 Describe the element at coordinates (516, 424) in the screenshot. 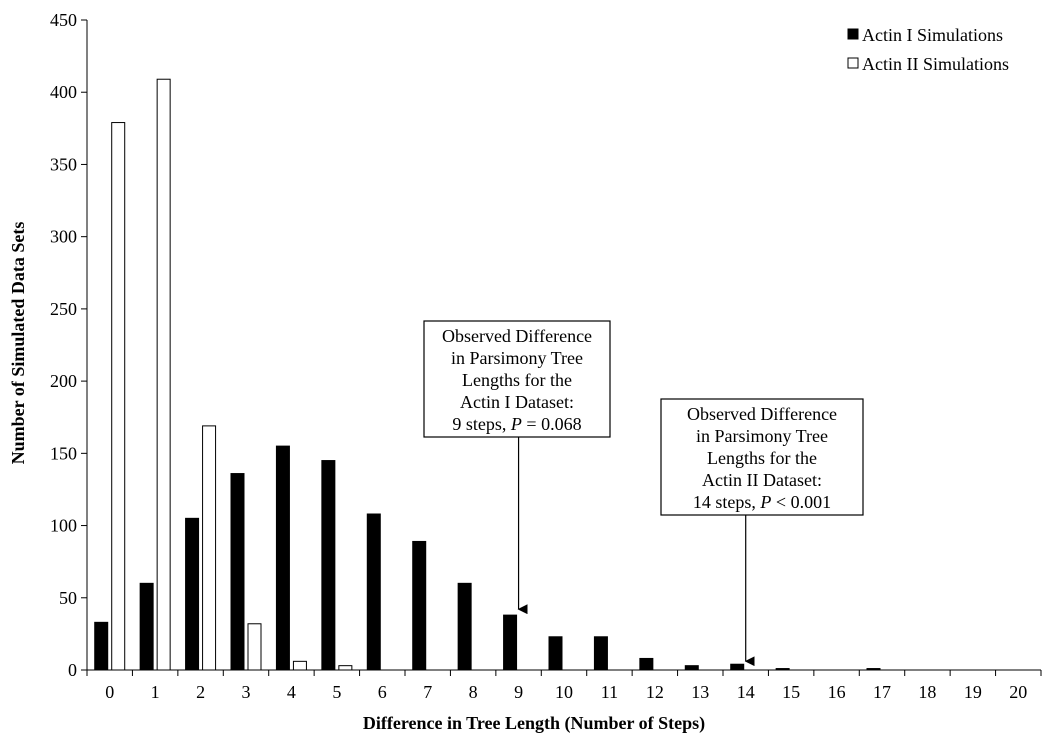

I see `annotation-line: 9 steps, P = 0.068` at that location.